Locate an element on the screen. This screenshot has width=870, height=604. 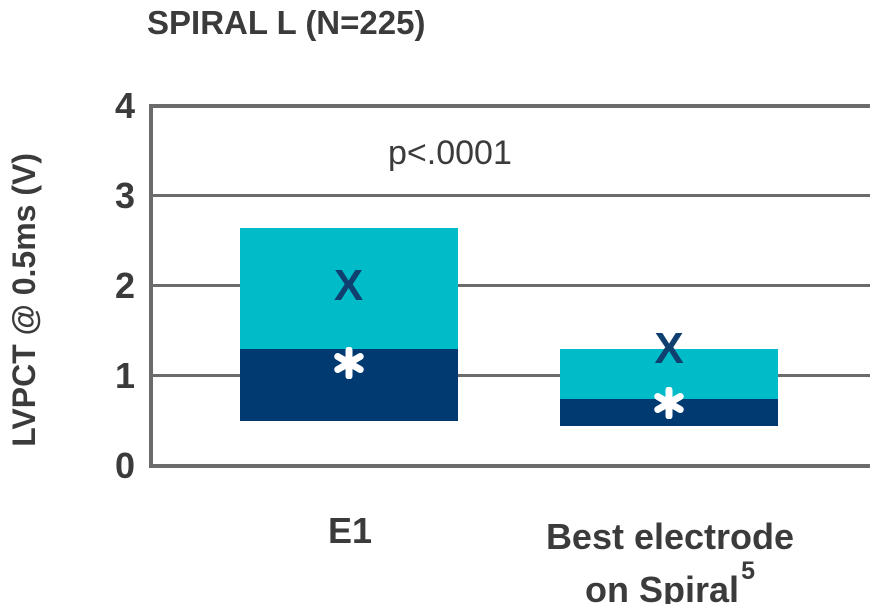
y-tick-label-2: 2 is located at coordinates (124, 285).